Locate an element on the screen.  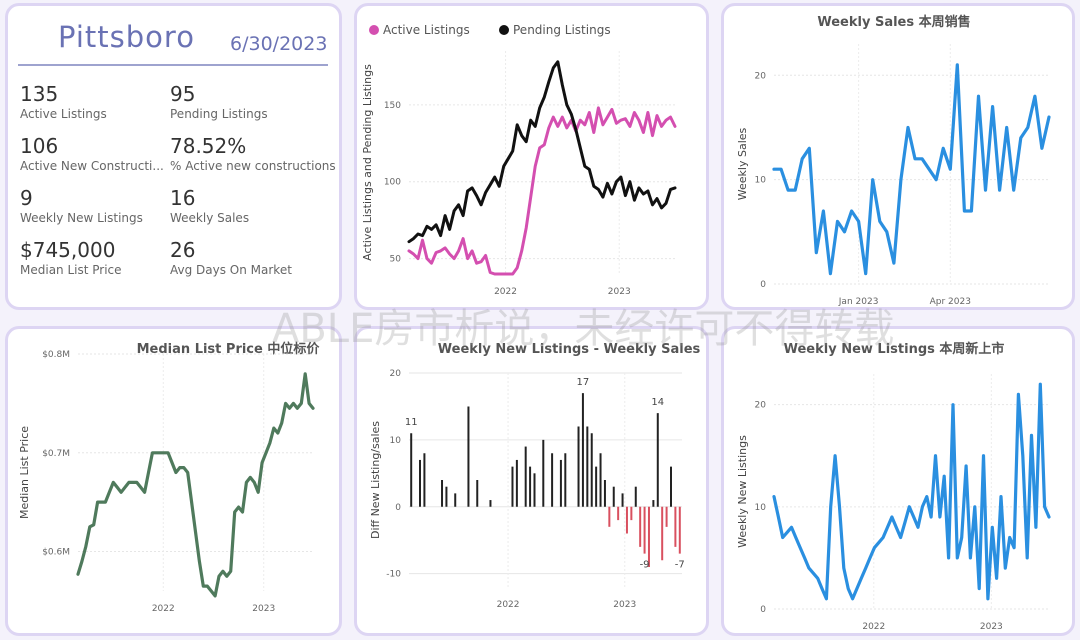
kpi-pending-listings: 95 Pending Listings is located at coordinates (219, 102).